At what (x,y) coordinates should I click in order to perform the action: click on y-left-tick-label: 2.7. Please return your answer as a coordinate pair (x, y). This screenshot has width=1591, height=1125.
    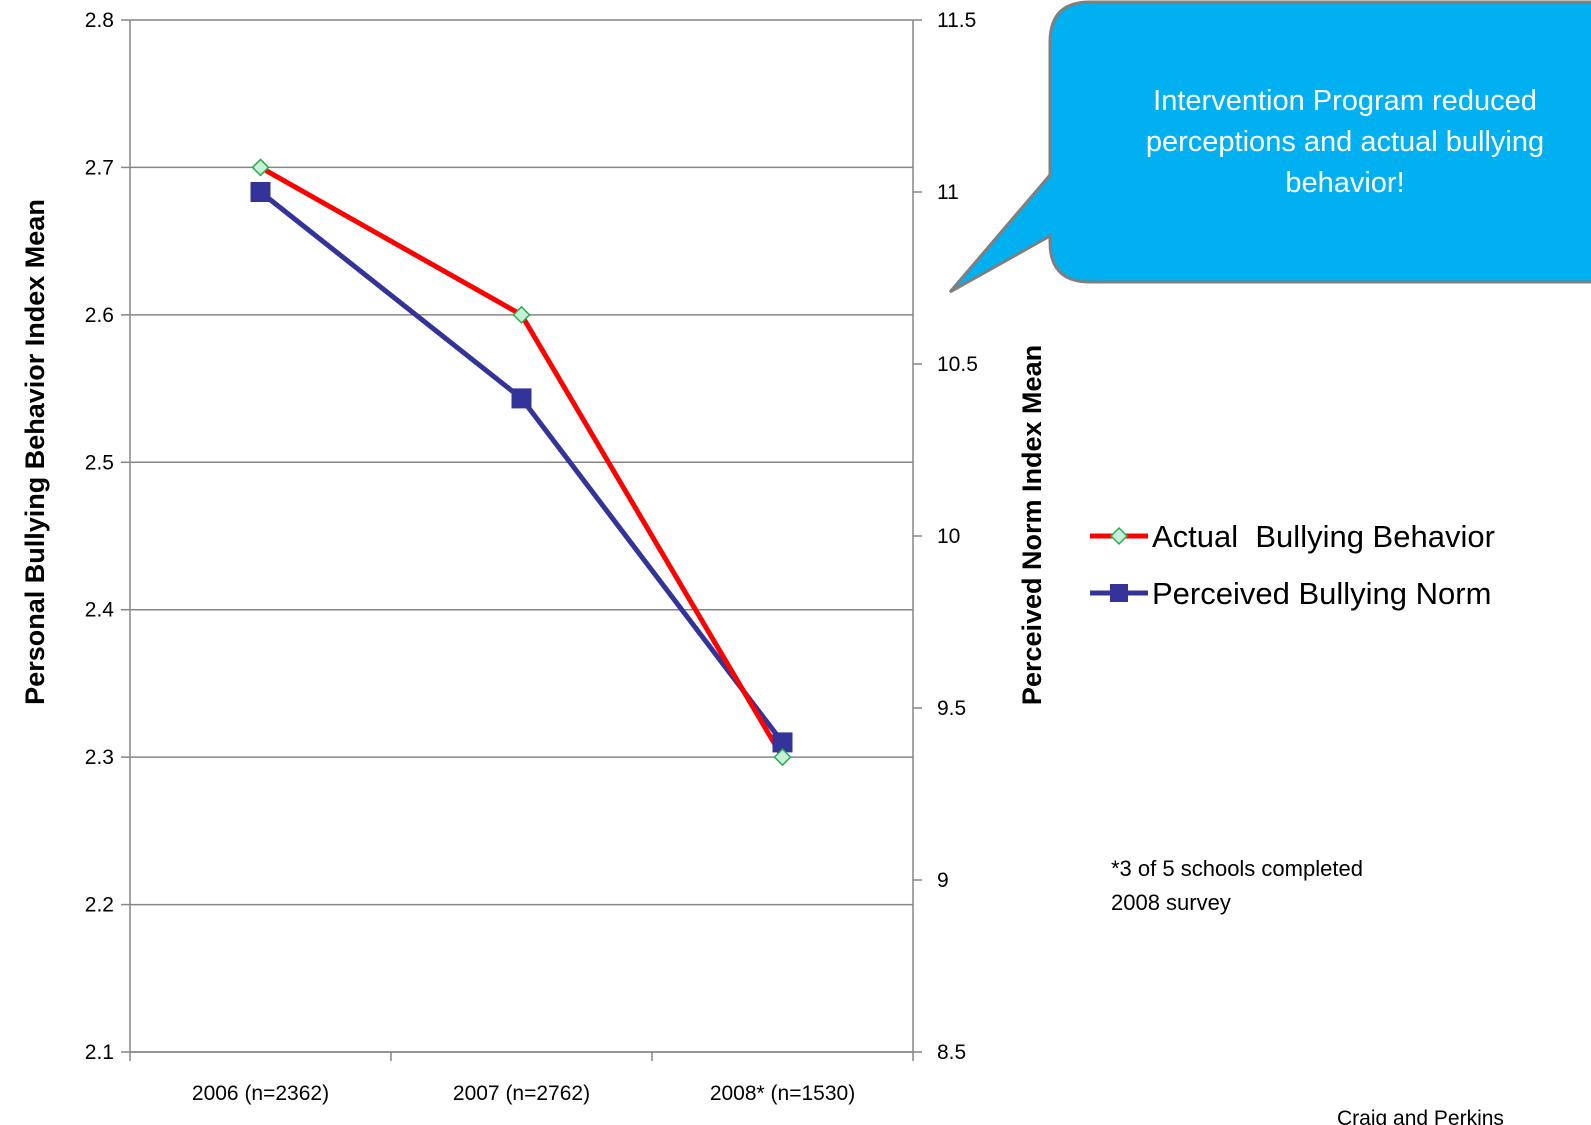
    Looking at the image, I should click on (99, 167).